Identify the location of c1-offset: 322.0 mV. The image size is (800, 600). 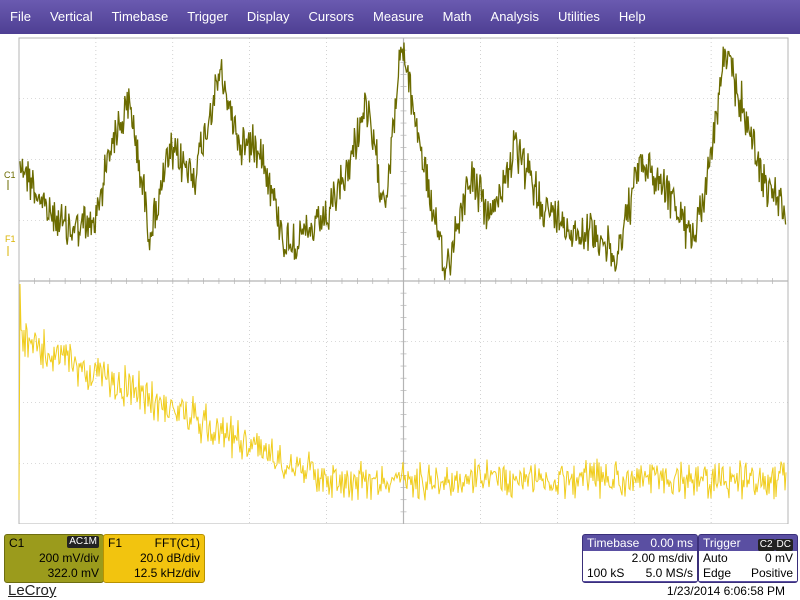
(73, 573).